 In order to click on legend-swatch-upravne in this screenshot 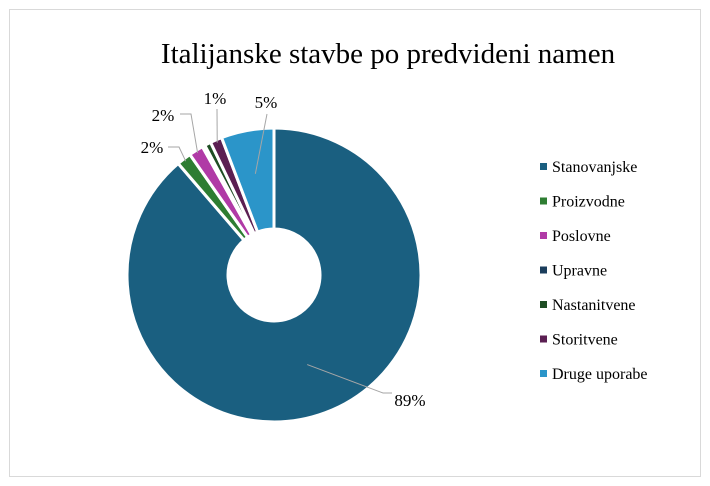, I will do `click(543, 270)`.